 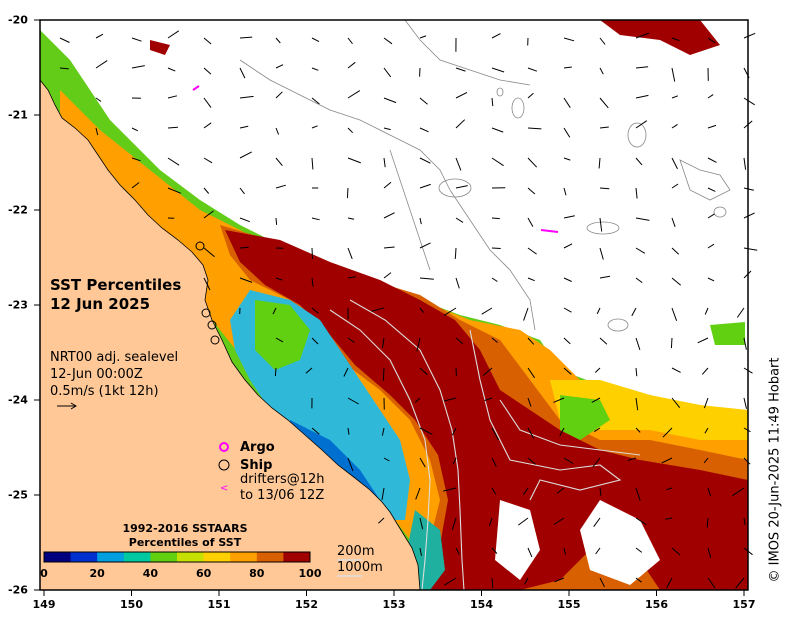 What do you see at coordinates (282, 495) in the screenshot?
I see `drifters-label-2: to 13/06 12Z` at bounding box center [282, 495].